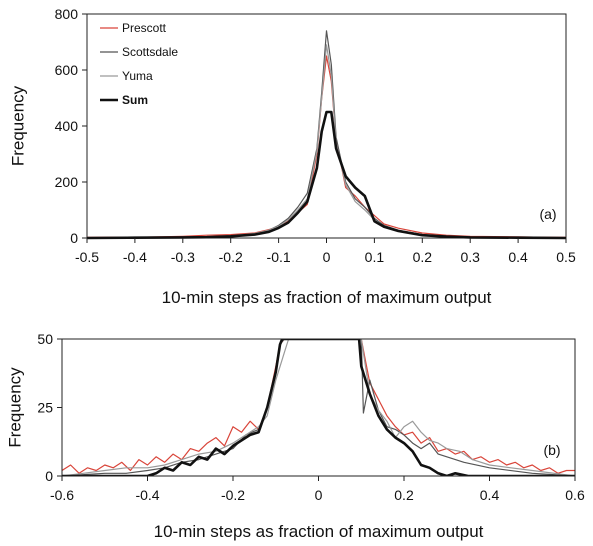 This screenshot has width=593, height=546. Describe the element at coordinates (17, 125) in the screenshot. I see `panel-a-y-axis-label: Frequency` at that location.